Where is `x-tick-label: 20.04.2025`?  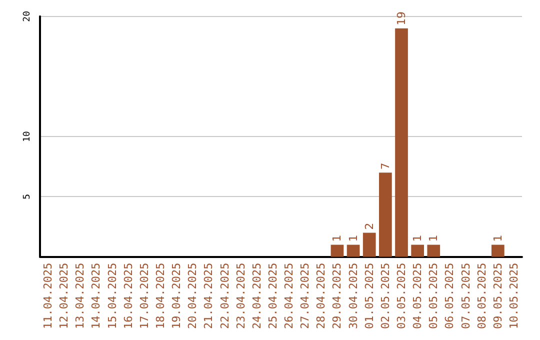 x-tick-label: 20.04.2025 is located at coordinates (193, 296).